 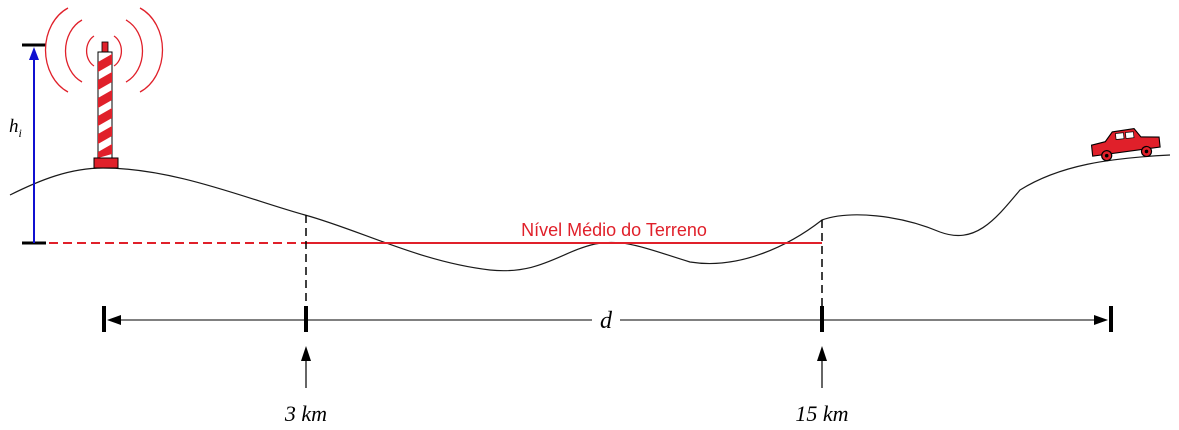 What do you see at coordinates (822, 353) in the screenshot?
I see `marker-15km-arrowhead` at bounding box center [822, 353].